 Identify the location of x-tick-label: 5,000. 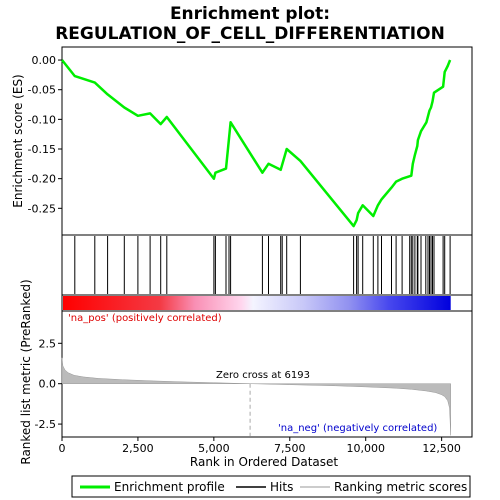
(214, 448).